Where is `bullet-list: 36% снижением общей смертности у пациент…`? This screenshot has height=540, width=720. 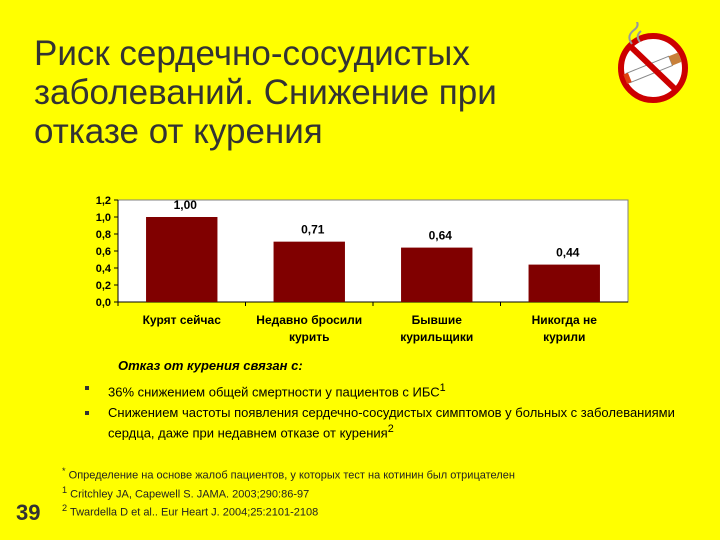 bullet-list: 36% снижением общей смертности у пациент… is located at coordinates (382, 413).